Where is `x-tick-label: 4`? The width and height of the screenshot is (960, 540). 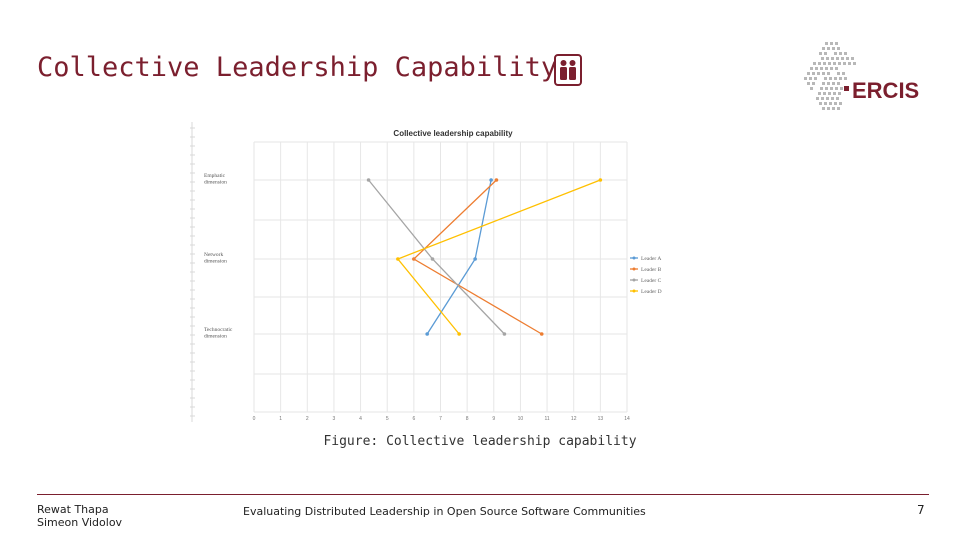
x-tick-label: 4 is located at coordinates (360, 419).